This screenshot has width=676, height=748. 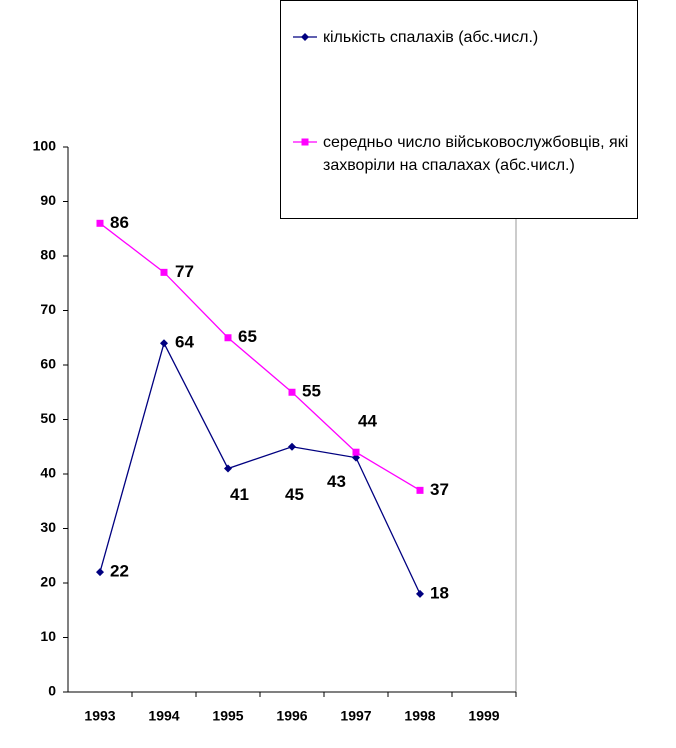 What do you see at coordinates (48, 636) in the screenshot?
I see `y-tick-label: 10` at bounding box center [48, 636].